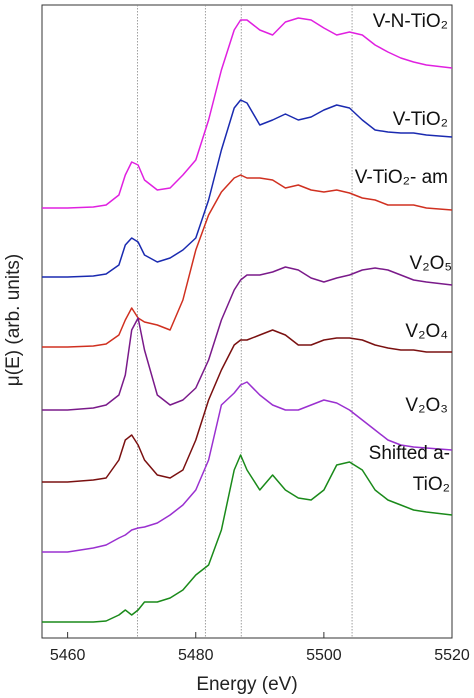  Describe the element at coordinates (426, 405) in the screenshot. I see `series-label: V₂O₃` at that location.